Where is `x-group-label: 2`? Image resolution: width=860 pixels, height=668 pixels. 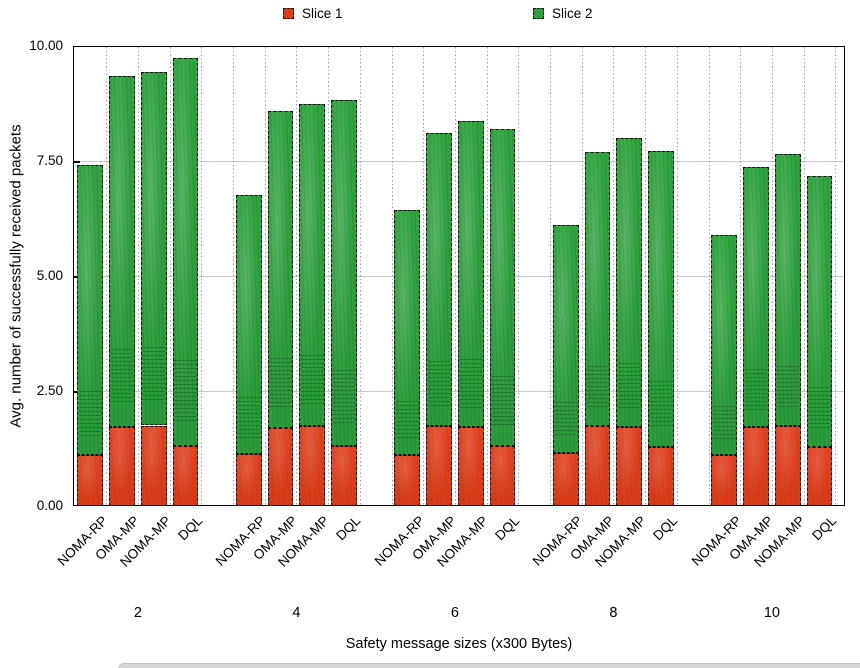
x-group-label: 2 is located at coordinates (137, 613).